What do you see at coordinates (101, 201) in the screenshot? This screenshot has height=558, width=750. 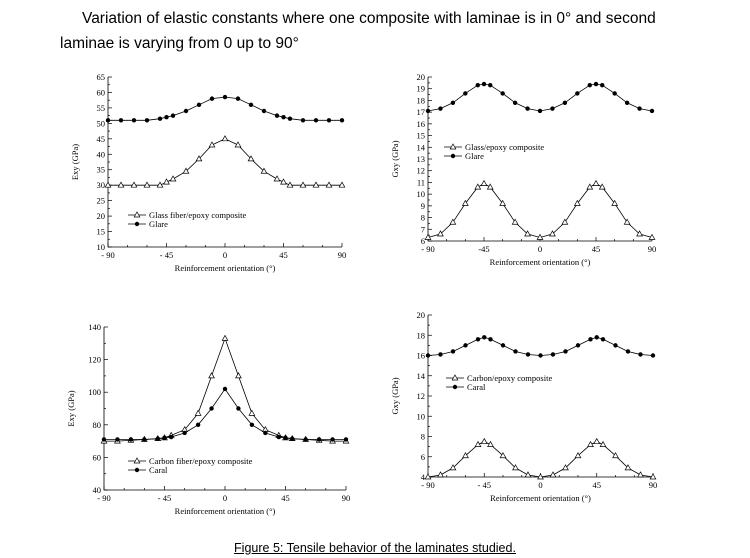 I see `y-tick-label: 25` at bounding box center [101, 201].